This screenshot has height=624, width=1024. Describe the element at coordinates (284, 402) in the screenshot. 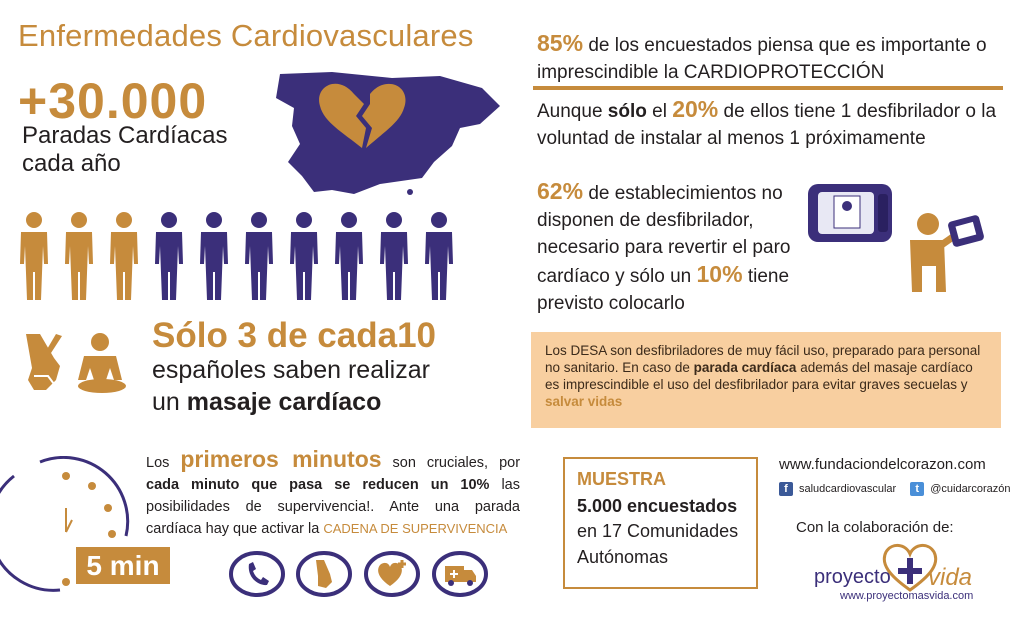

I see `espan-bold: masaje cardíaco` at that location.